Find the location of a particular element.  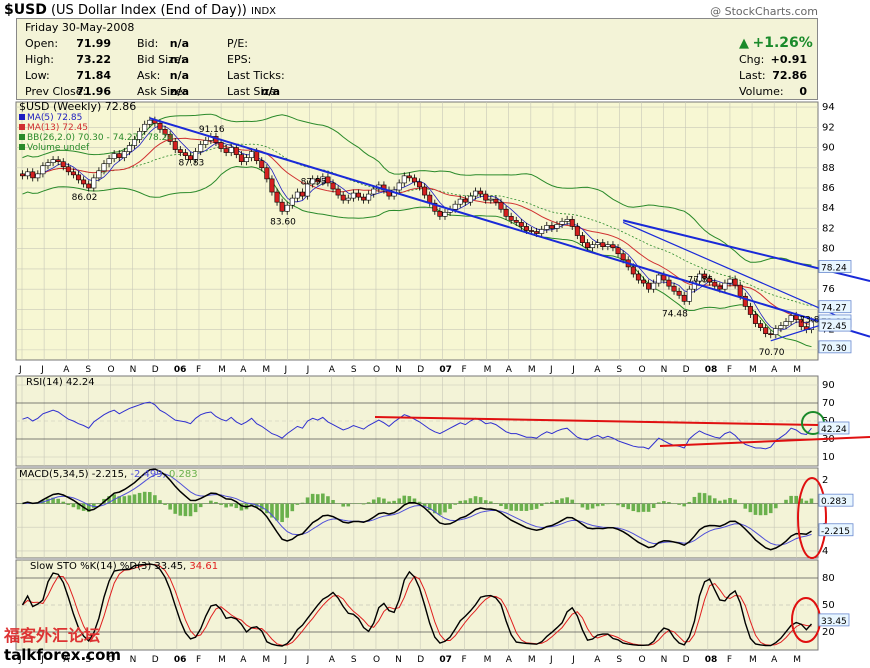

price-annotation: 83.60 is located at coordinates (283, 222).